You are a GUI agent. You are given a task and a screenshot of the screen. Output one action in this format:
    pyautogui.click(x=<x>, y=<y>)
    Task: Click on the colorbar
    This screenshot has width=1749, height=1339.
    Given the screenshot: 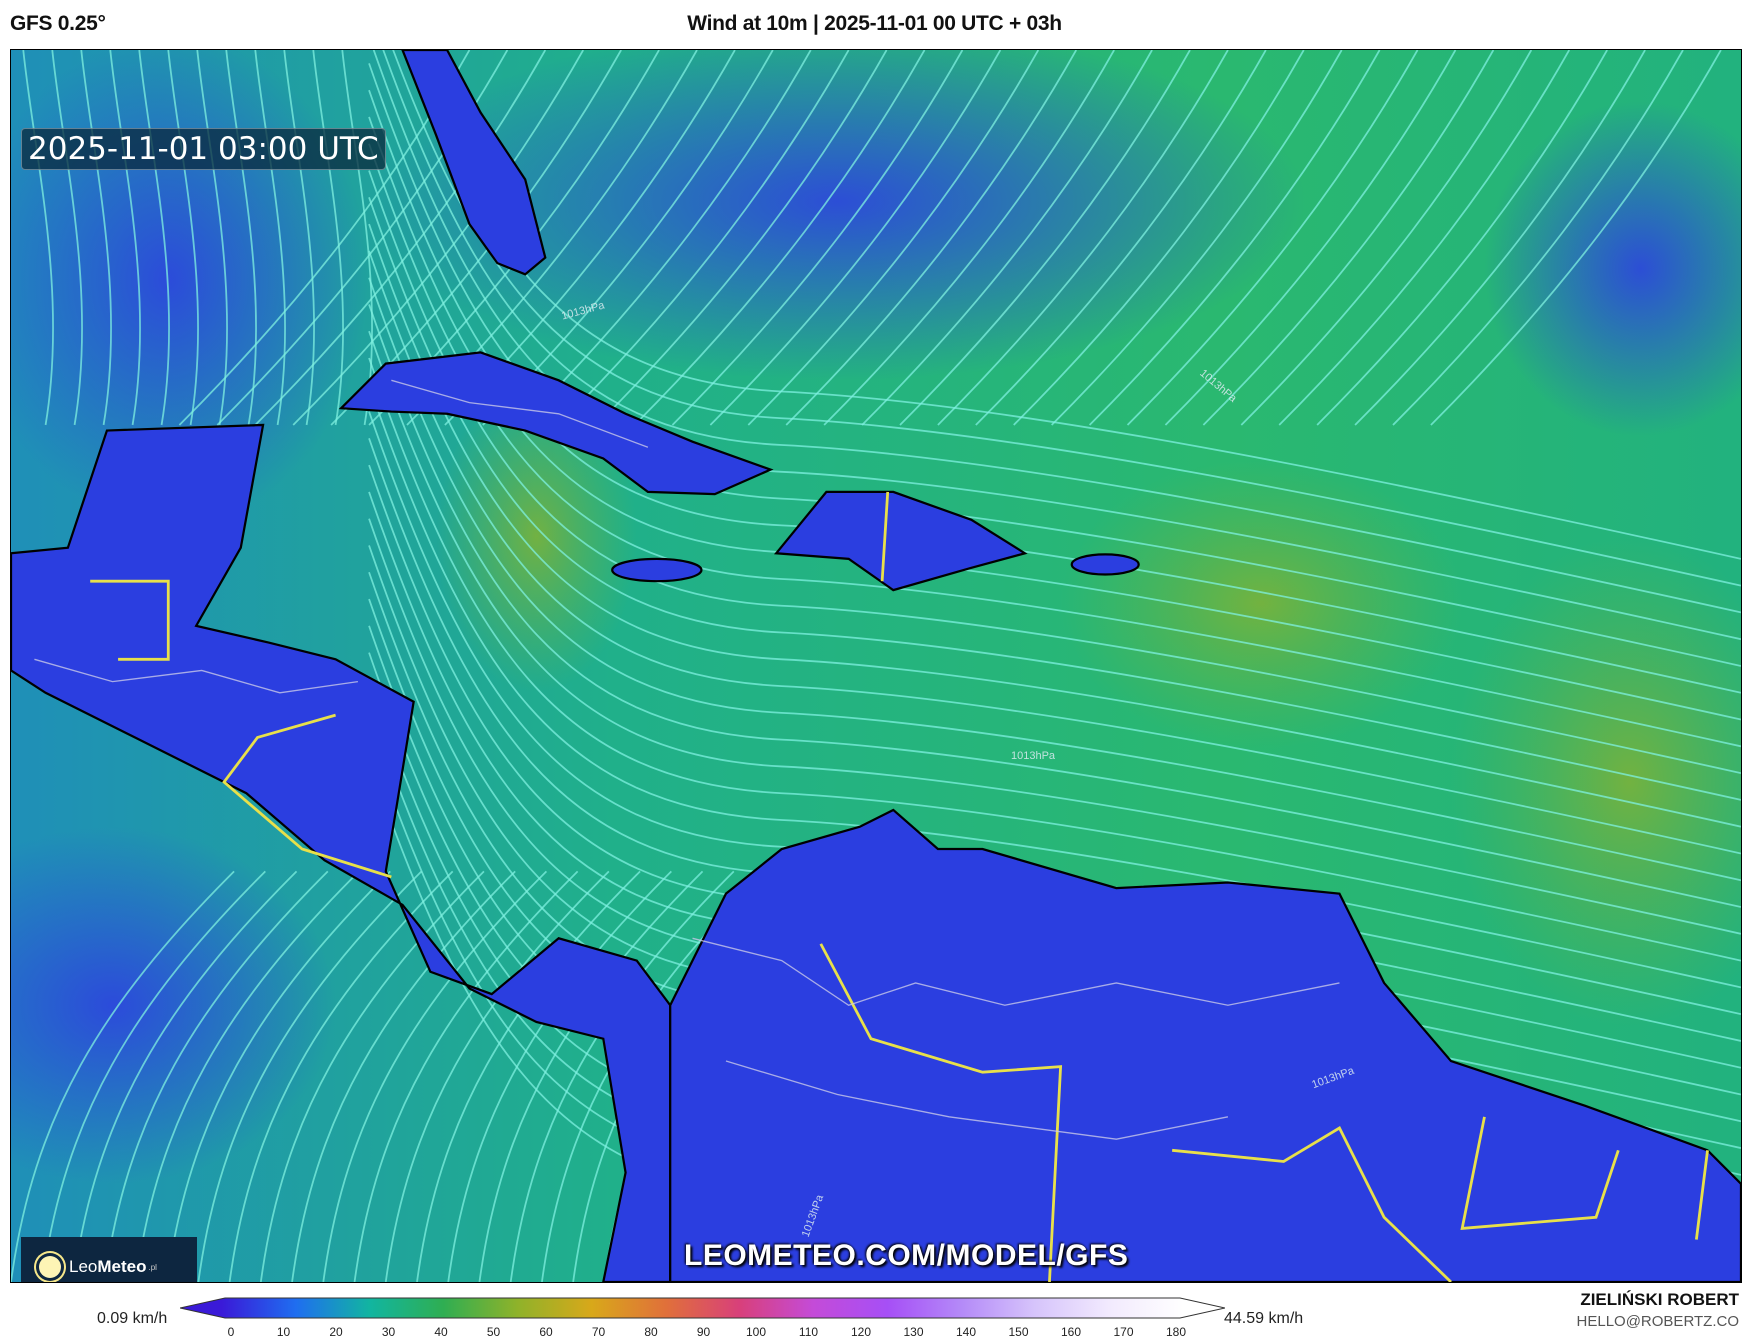 What is the action you would take?
    pyautogui.click(x=702, y=1308)
    